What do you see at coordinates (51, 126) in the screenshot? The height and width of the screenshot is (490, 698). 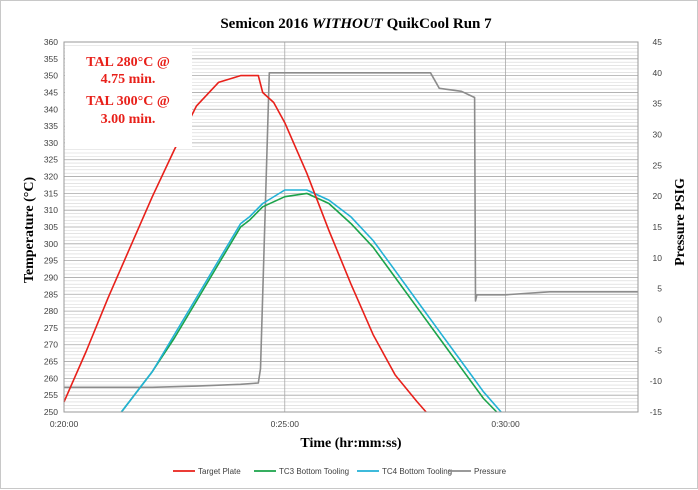 I see `y-left-tick-label: 335` at bounding box center [51, 126].